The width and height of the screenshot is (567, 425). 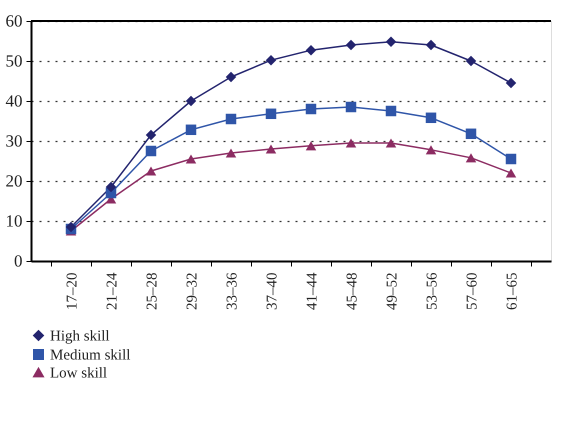 What do you see at coordinates (14, 21) in the screenshot?
I see `y-tick-label: 60` at bounding box center [14, 21].